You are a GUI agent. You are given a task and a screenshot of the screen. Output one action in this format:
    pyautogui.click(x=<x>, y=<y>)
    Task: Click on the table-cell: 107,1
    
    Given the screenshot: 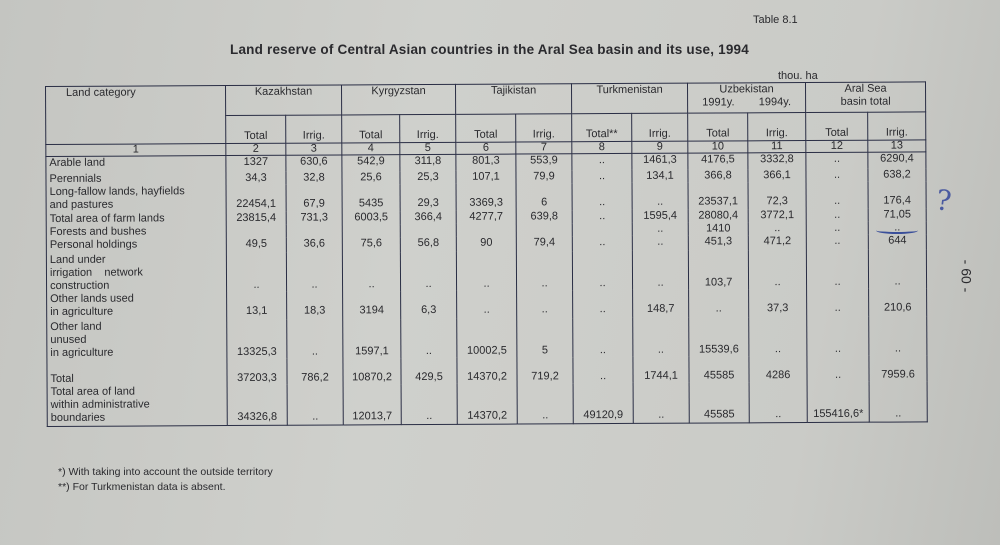 What is the action you would take?
    pyautogui.click(x=486, y=177)
    